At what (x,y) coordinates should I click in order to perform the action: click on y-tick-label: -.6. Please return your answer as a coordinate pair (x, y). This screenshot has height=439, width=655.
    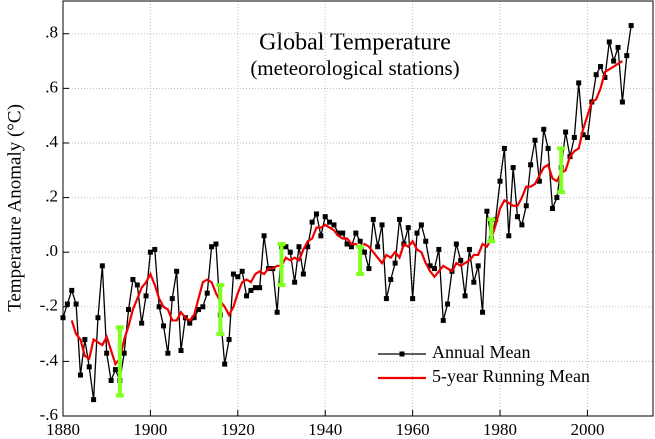
    Looking at the image, I should click on (49, 414).